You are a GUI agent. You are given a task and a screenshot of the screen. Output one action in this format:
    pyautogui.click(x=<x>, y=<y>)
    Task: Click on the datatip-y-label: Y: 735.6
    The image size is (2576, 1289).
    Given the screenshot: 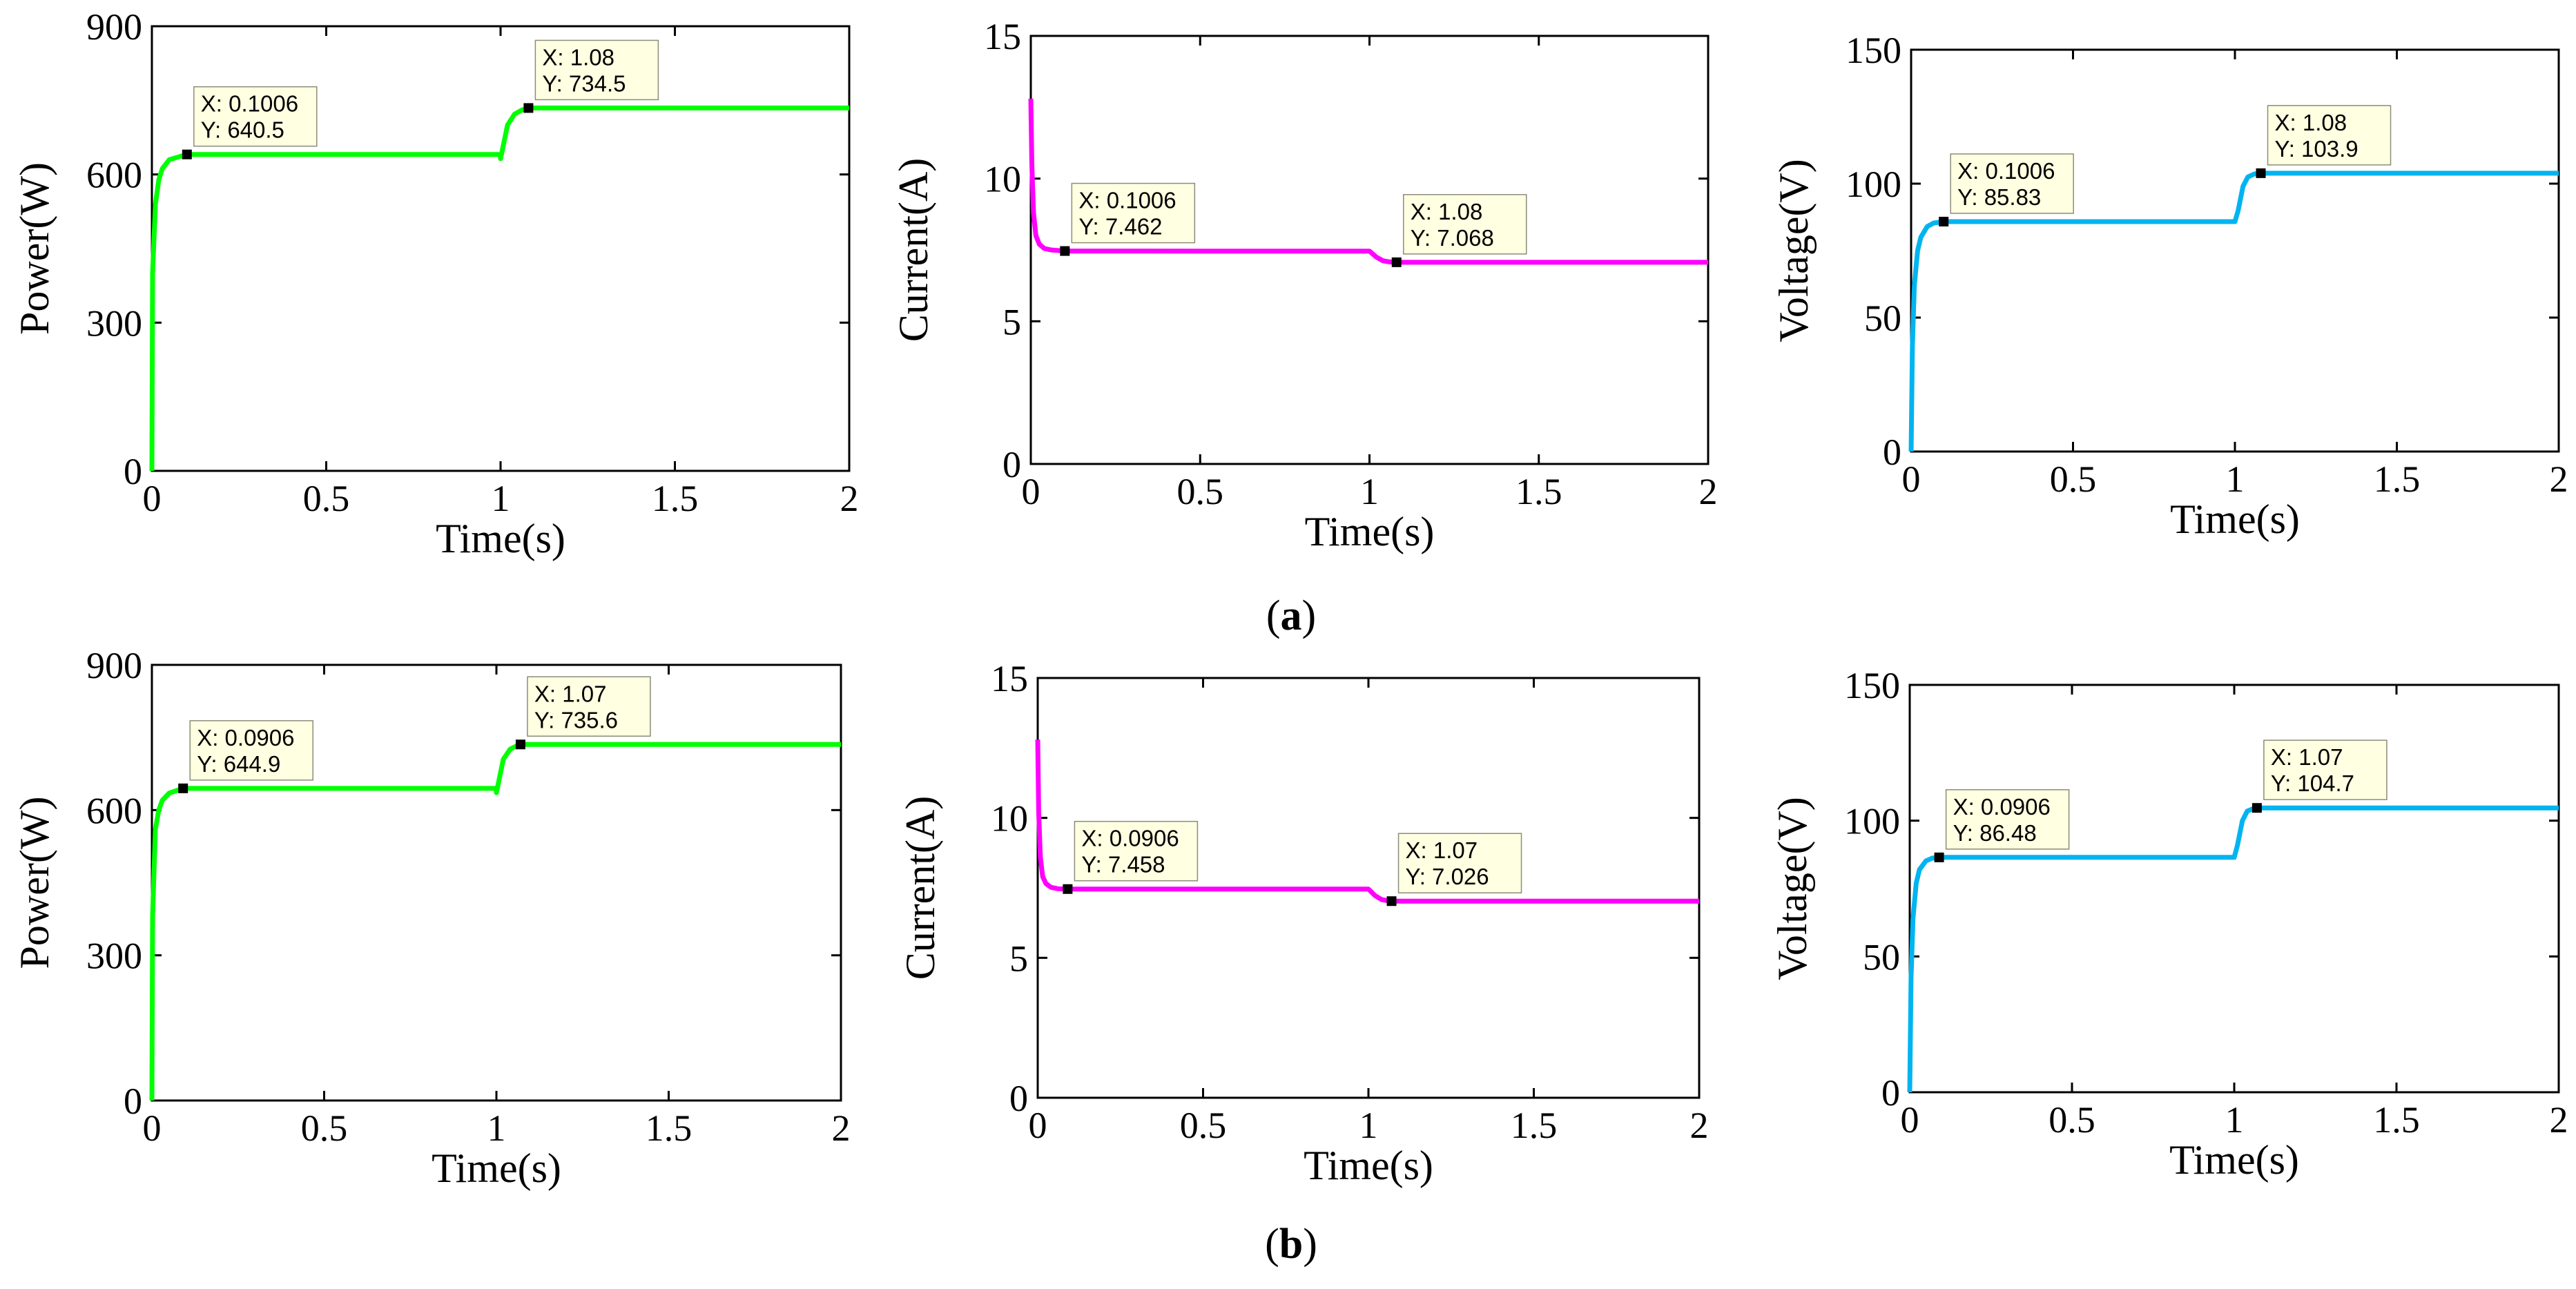 What is the action you would take?
    pyautogui.click(x=576, y=720)
    